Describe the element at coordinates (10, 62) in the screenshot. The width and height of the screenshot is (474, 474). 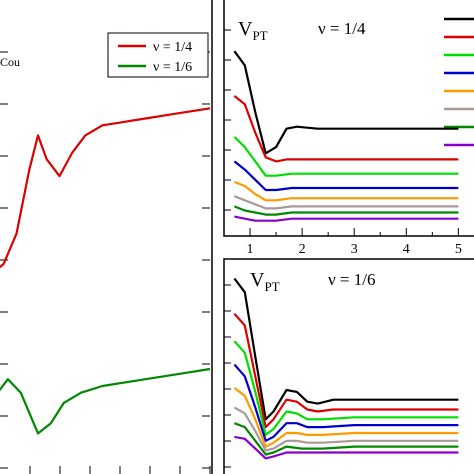
I see `left-panel-label: Cou` at that location.